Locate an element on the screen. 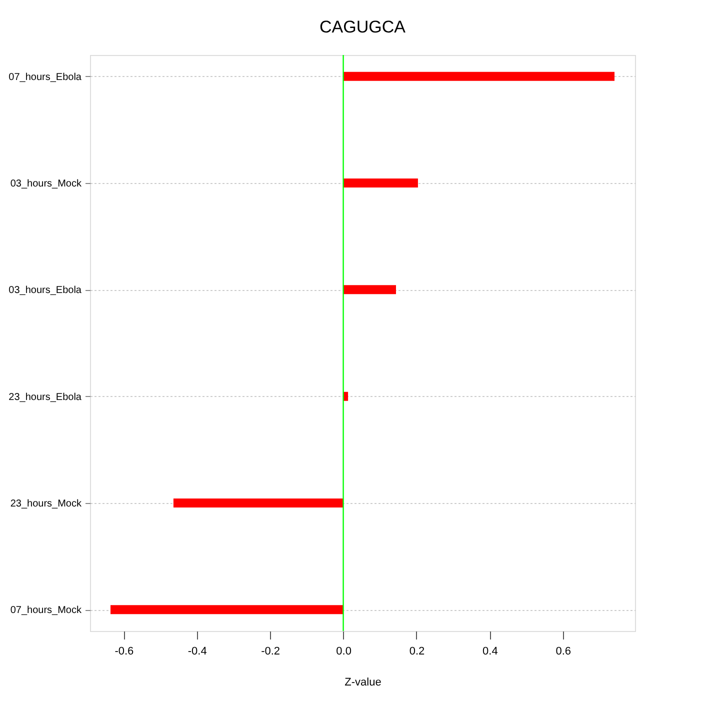 The width and height of the screenshot is (720, 720). x-tick-label: 0.4 is located at coordinates (490, 652).